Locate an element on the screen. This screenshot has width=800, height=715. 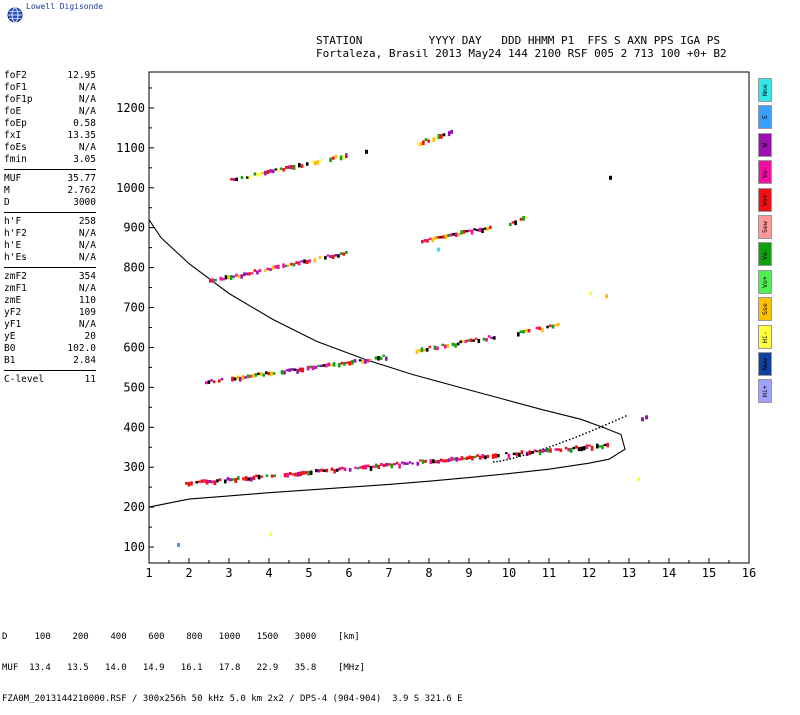
param-row: foF1 N/A is located at coordinates (50, 88).